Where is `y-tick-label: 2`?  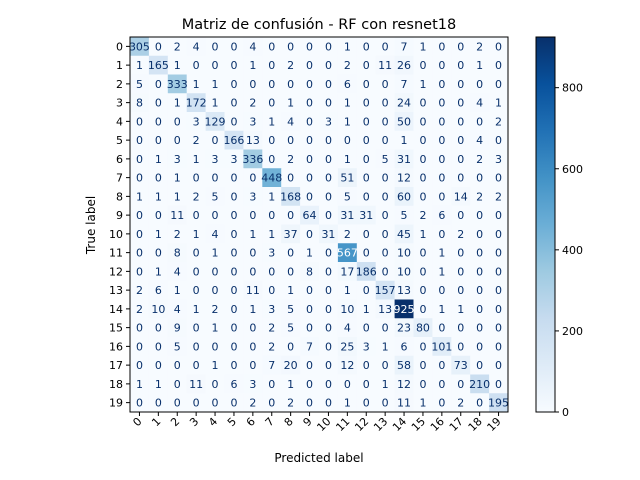
y-tick-label: 2 is located at coordinates (119, 84).